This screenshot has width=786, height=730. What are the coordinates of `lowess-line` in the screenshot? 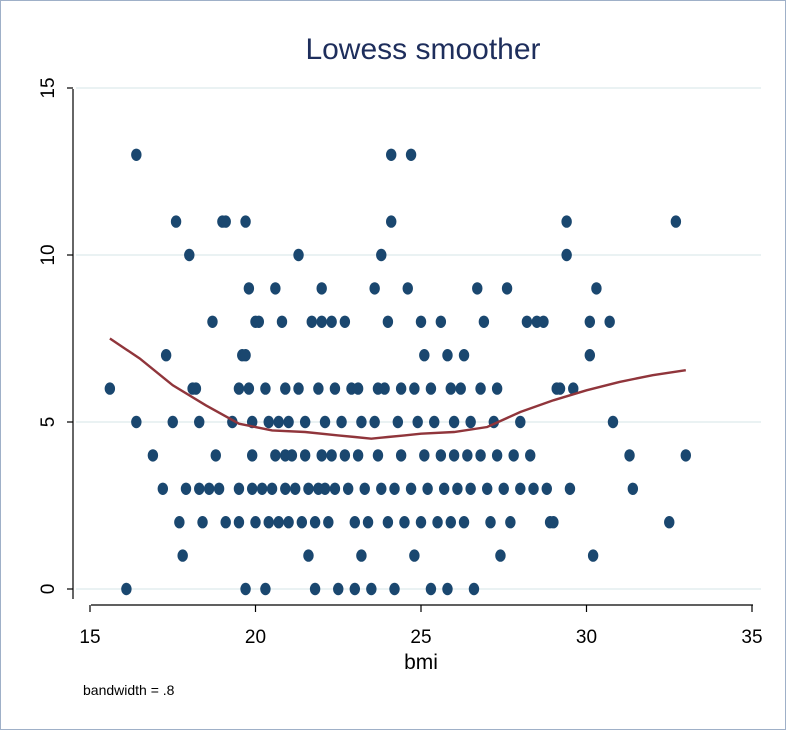 It's located at (397, 388).